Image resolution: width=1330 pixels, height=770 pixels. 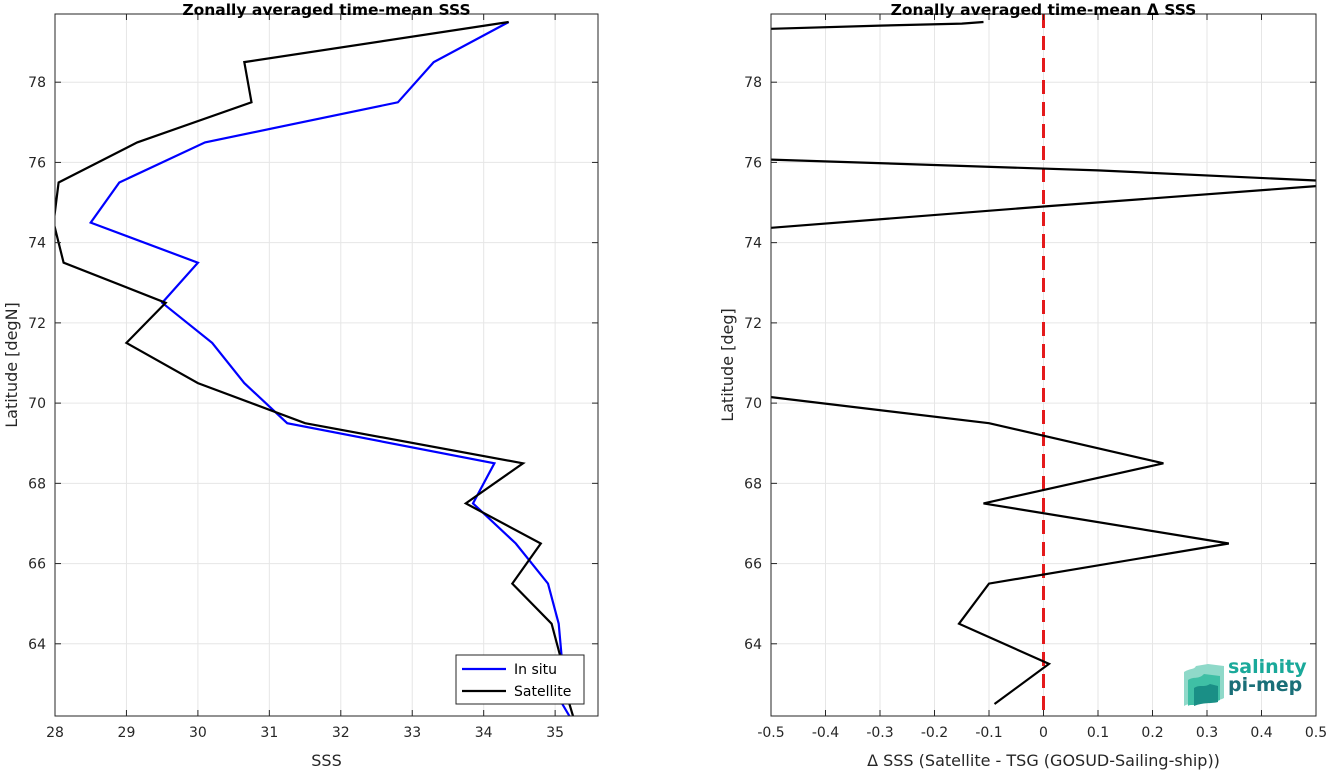 I want to click on y-axis-label: Latitude [degN], so click(x=11, y=365).